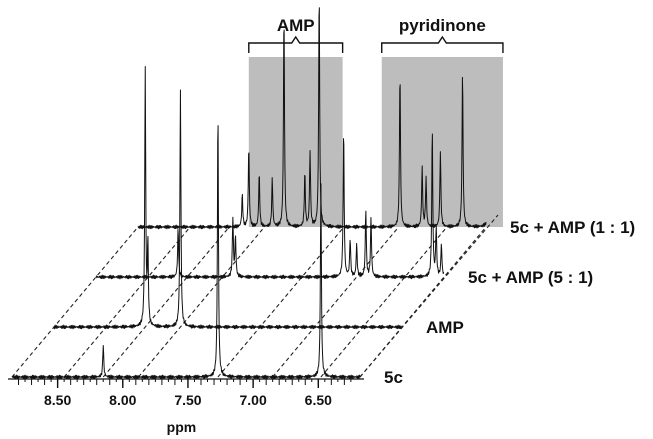 Image resolution: width=653 pixels, height=439 pixels. Describe the element at coordinates (182, 427) in the screenshot. I see `x-axis-title: ppm` at that location.